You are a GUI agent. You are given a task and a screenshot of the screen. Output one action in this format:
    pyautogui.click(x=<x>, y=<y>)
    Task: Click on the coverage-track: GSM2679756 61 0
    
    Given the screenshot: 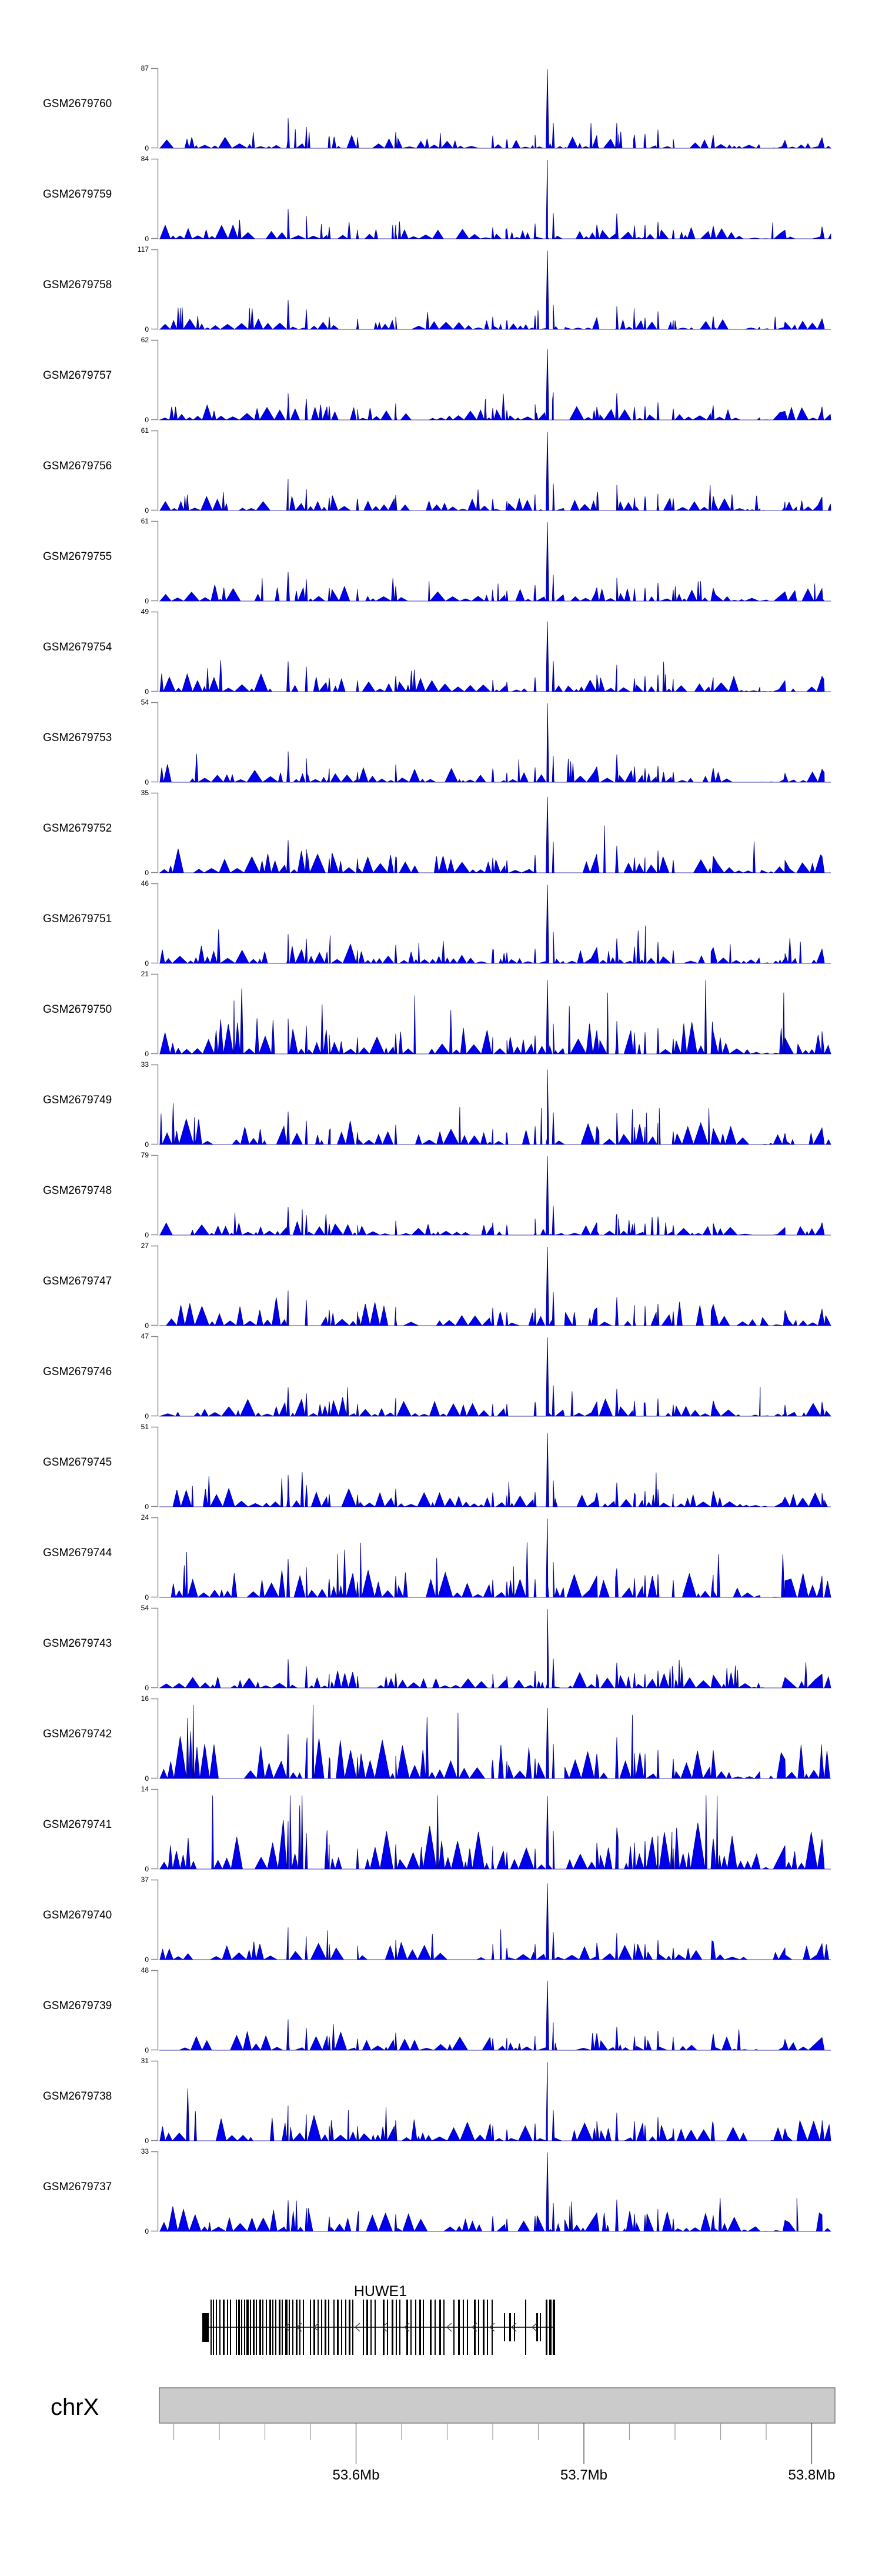 What is the action you would take?
    pyautogui.click(x=437, y=470)
    